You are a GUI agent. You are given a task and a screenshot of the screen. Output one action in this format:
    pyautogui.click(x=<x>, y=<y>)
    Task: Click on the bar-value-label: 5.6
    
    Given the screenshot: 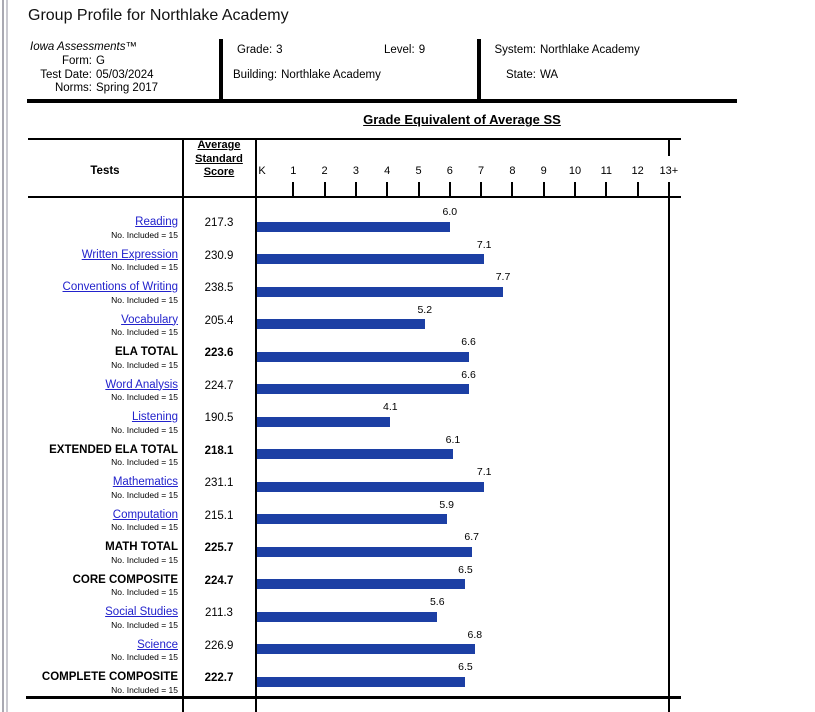 What is the action you would take?
    pyautogui.click(x=437, y=602)
    